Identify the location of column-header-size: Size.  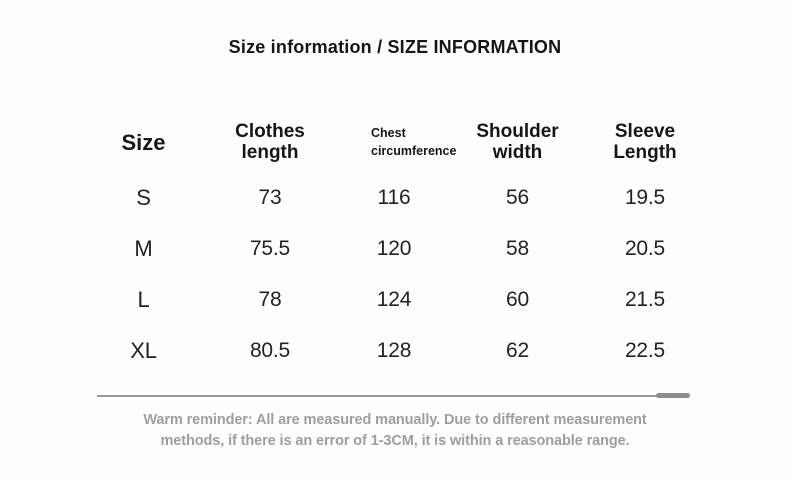
(143, 142).